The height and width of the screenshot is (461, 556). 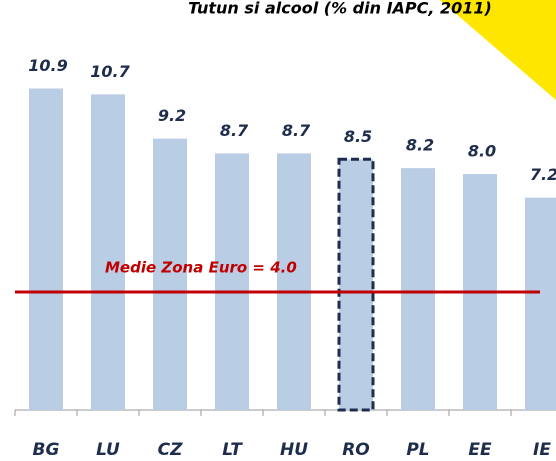 What do you see at coordinates (417, 450) in the screenshot?
I see `x-tick-label: PL` at bounding box center [417, 450].